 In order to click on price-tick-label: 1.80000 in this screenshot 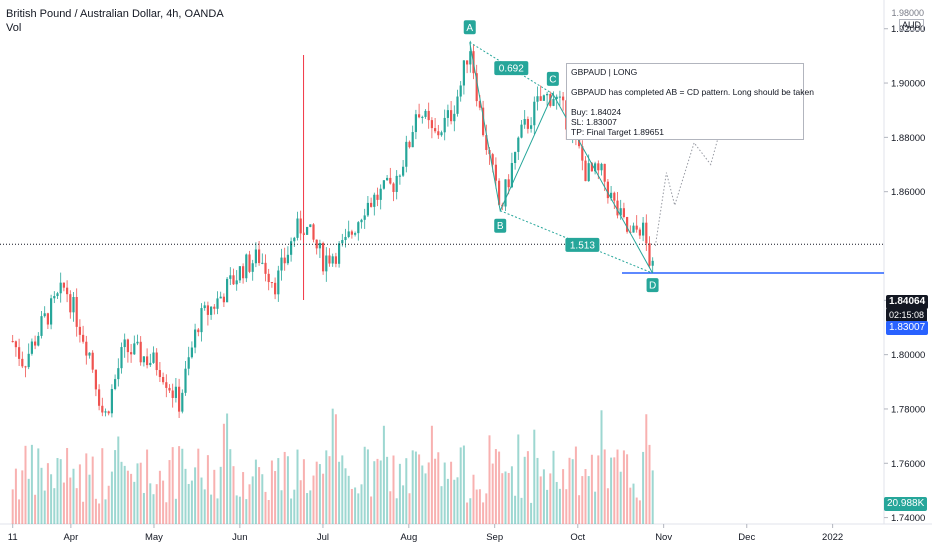, I will do `click(908, 355)`.